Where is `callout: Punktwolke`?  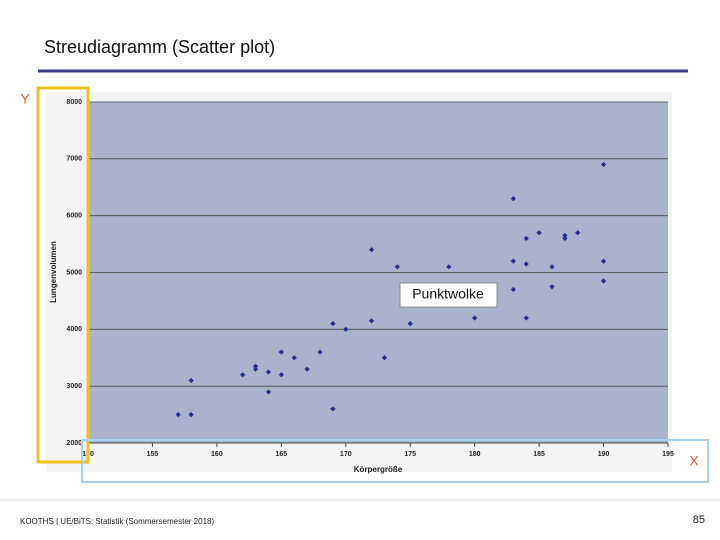
callout: Punktwolke is located at coordinates (448, 294).